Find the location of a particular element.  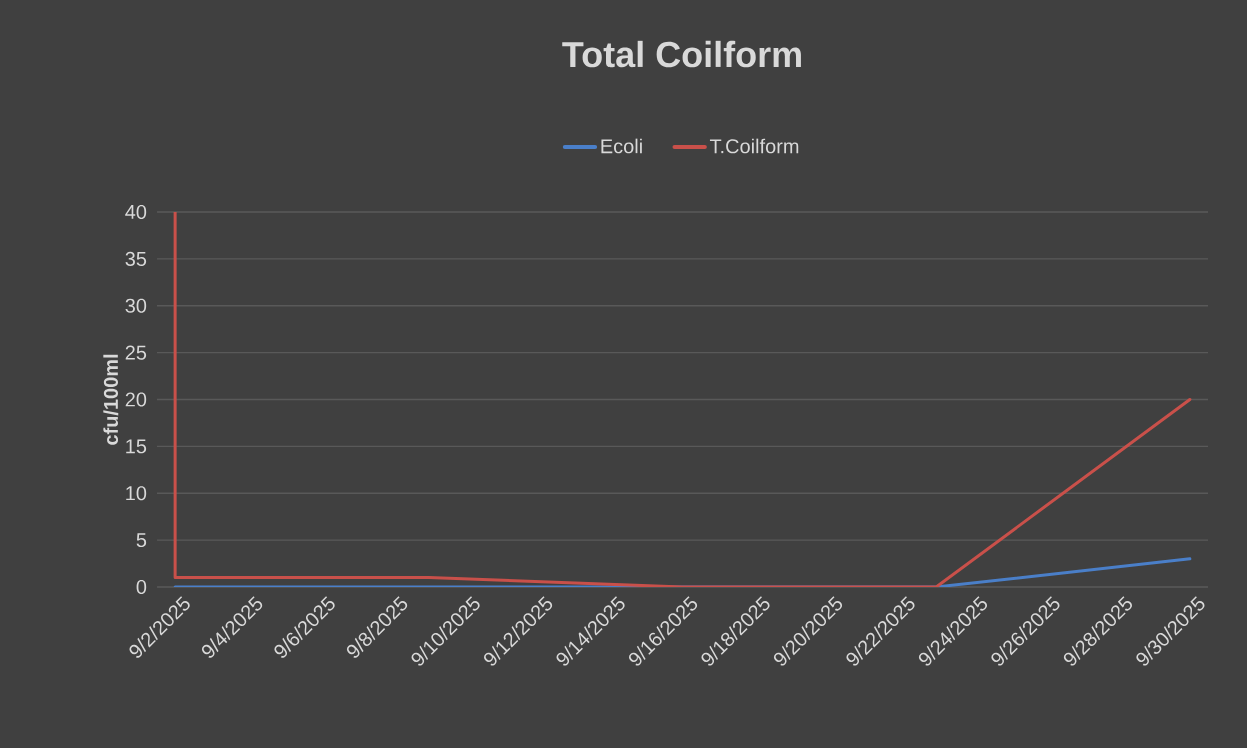

y-tick-label: 15 is located at coordinates (136, 446).